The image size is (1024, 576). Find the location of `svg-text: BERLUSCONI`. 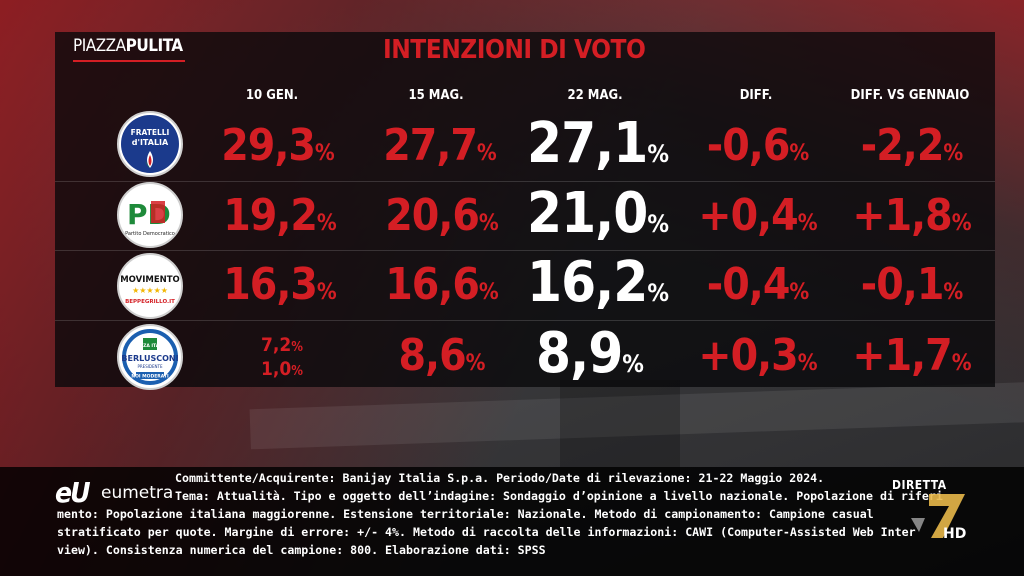

svg-text: BERLUSCONI is located at coordinates (149, 358).